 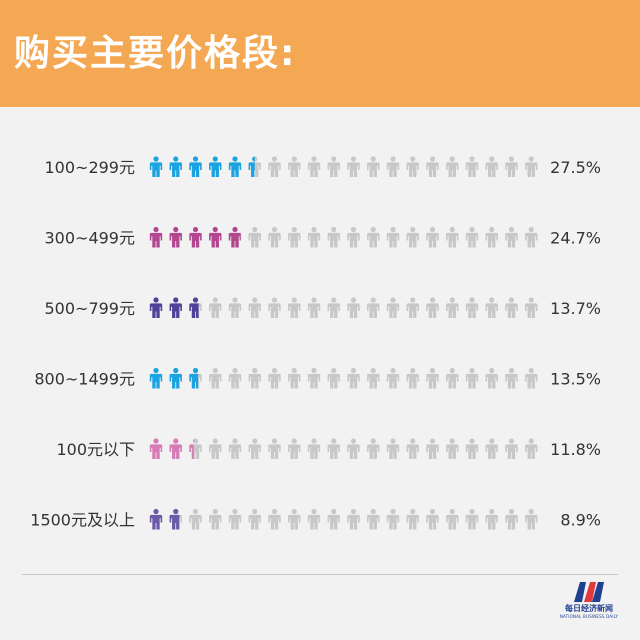 What do you see at coordinates (90, 308) in the screenshot?
I see `category-label: 500~799元` at bounding box center [90, 308].